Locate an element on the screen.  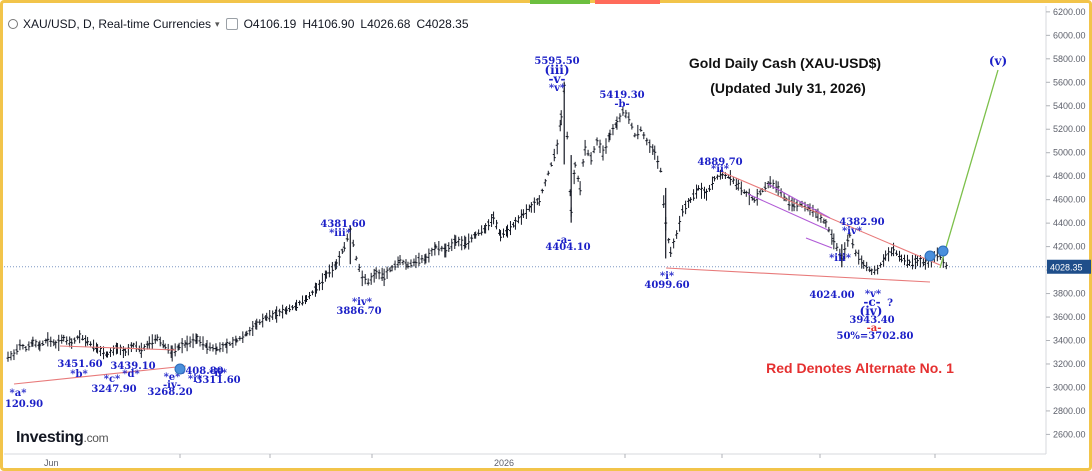
trendline-upper-left is located at coordinates (118, 348).